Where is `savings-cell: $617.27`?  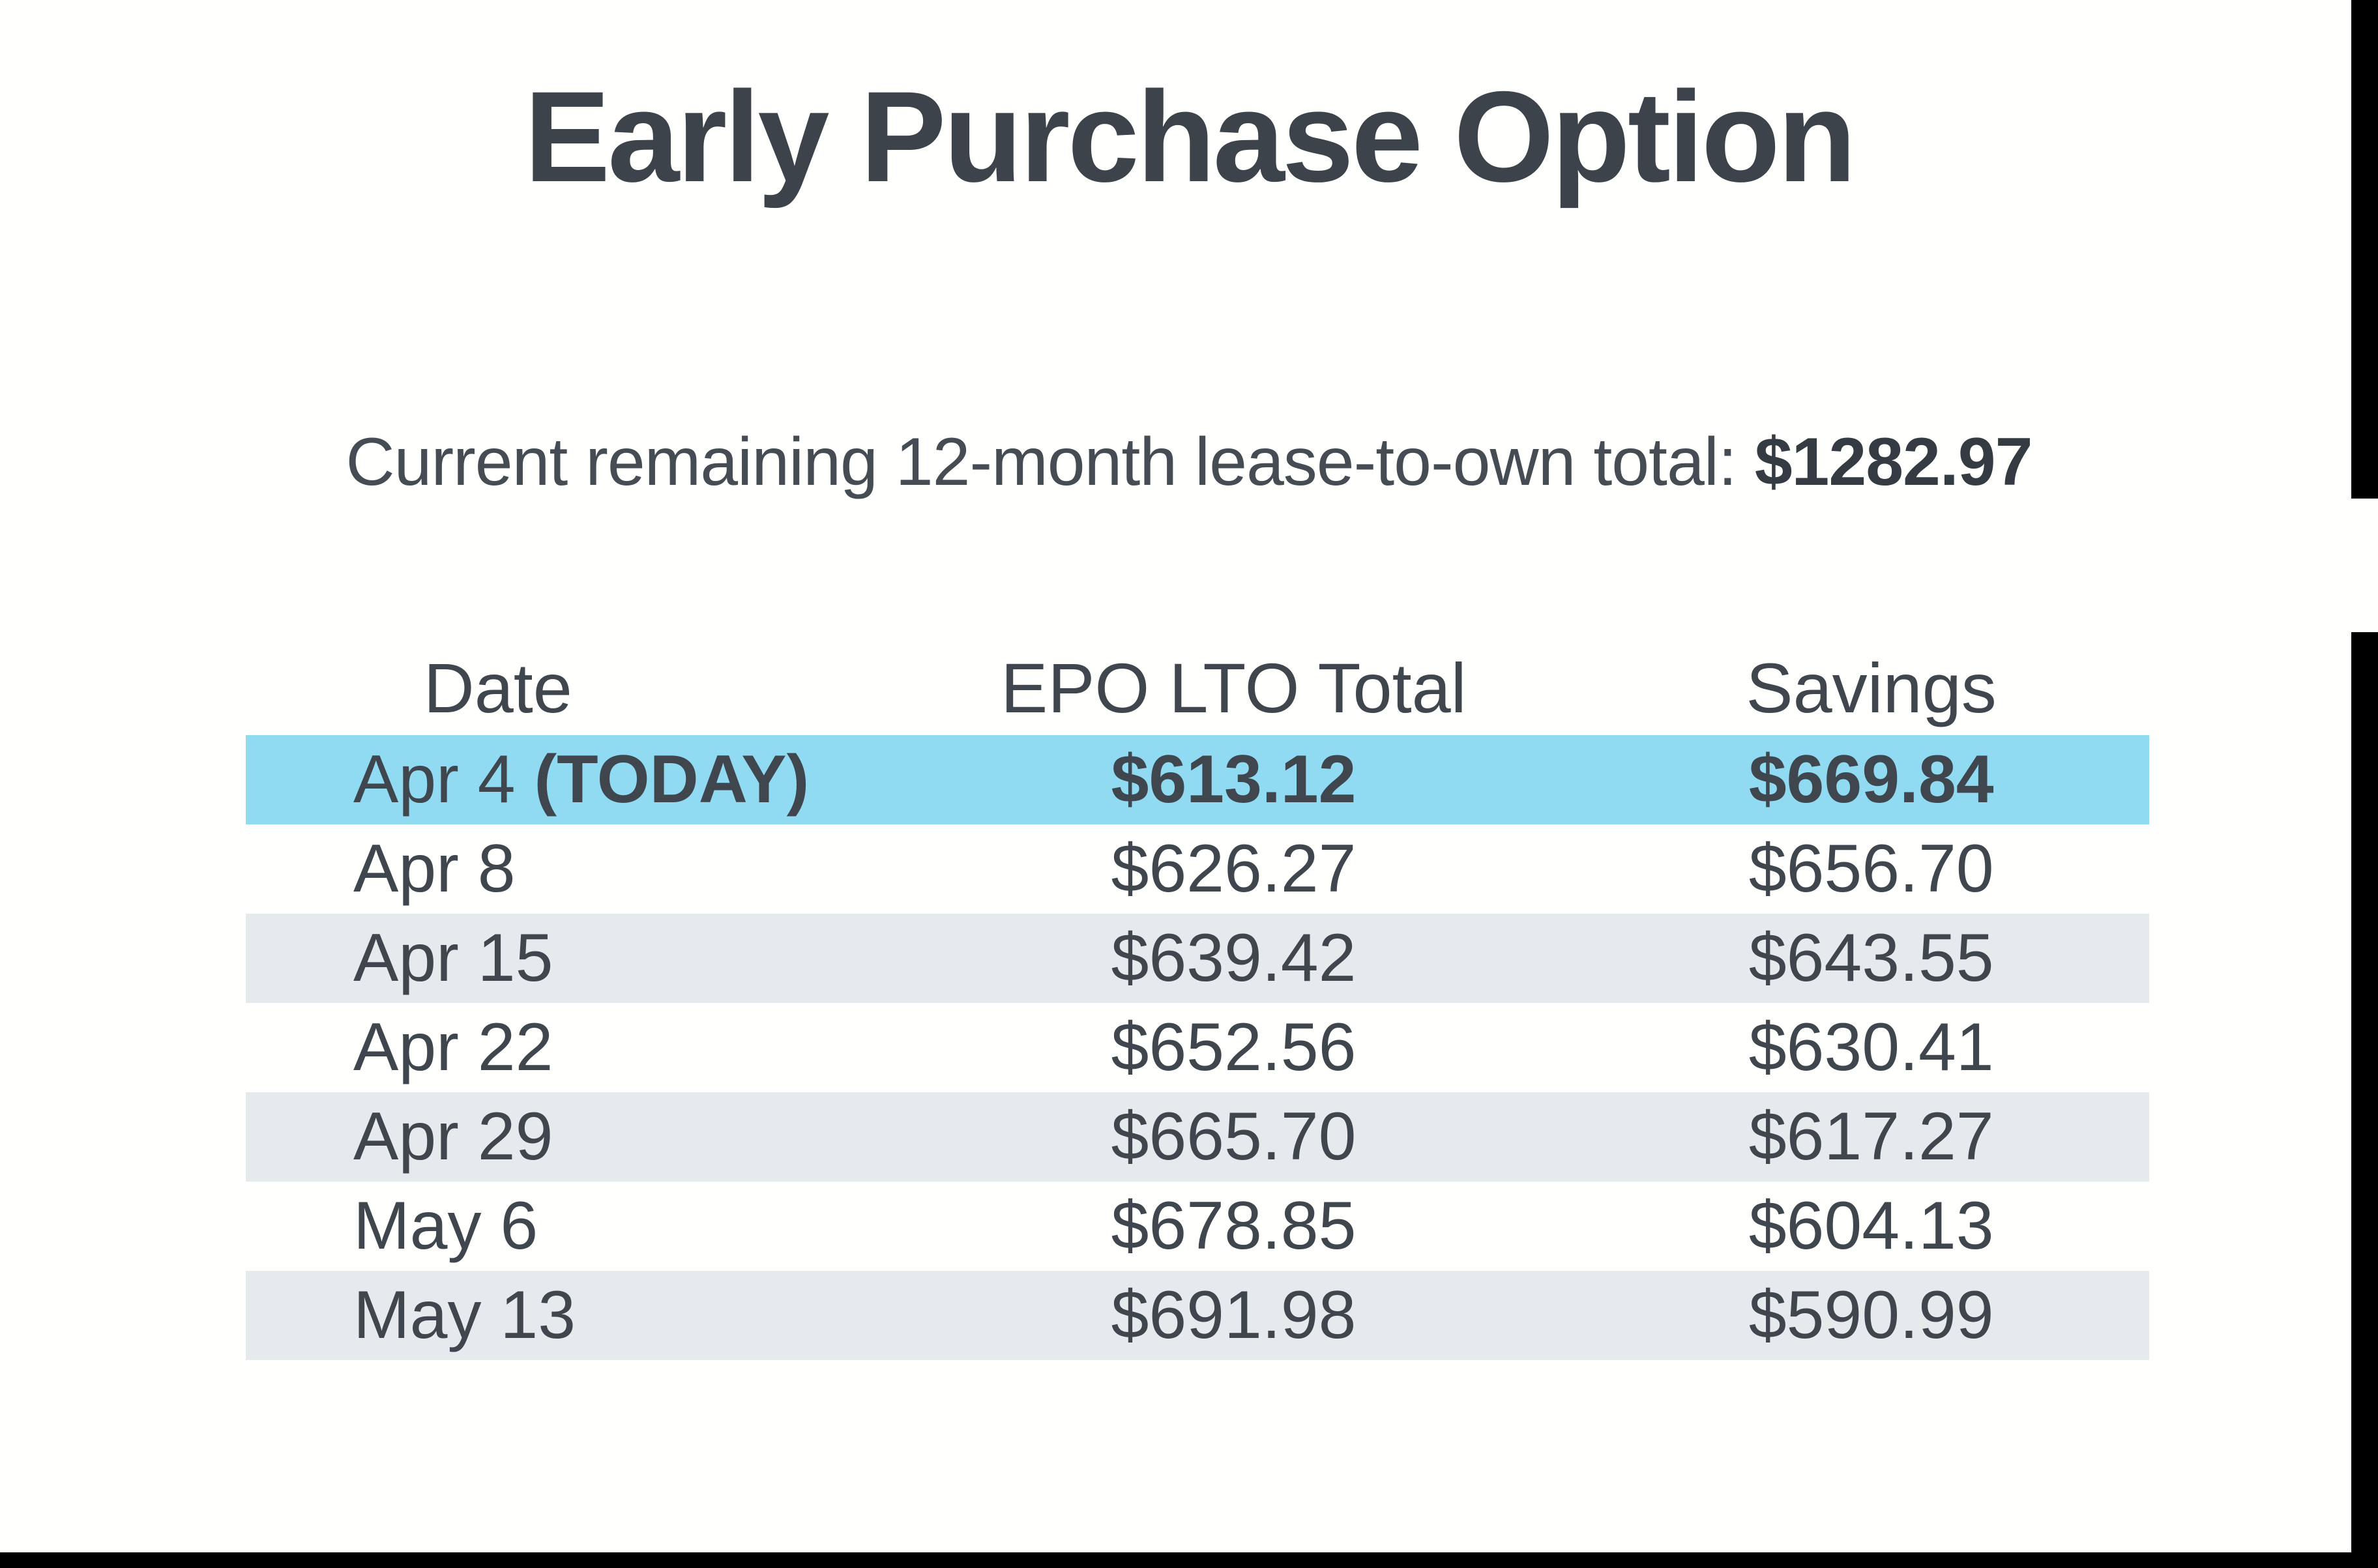
savings-cell: $617.27 is located at coordinates (1871, 1136).